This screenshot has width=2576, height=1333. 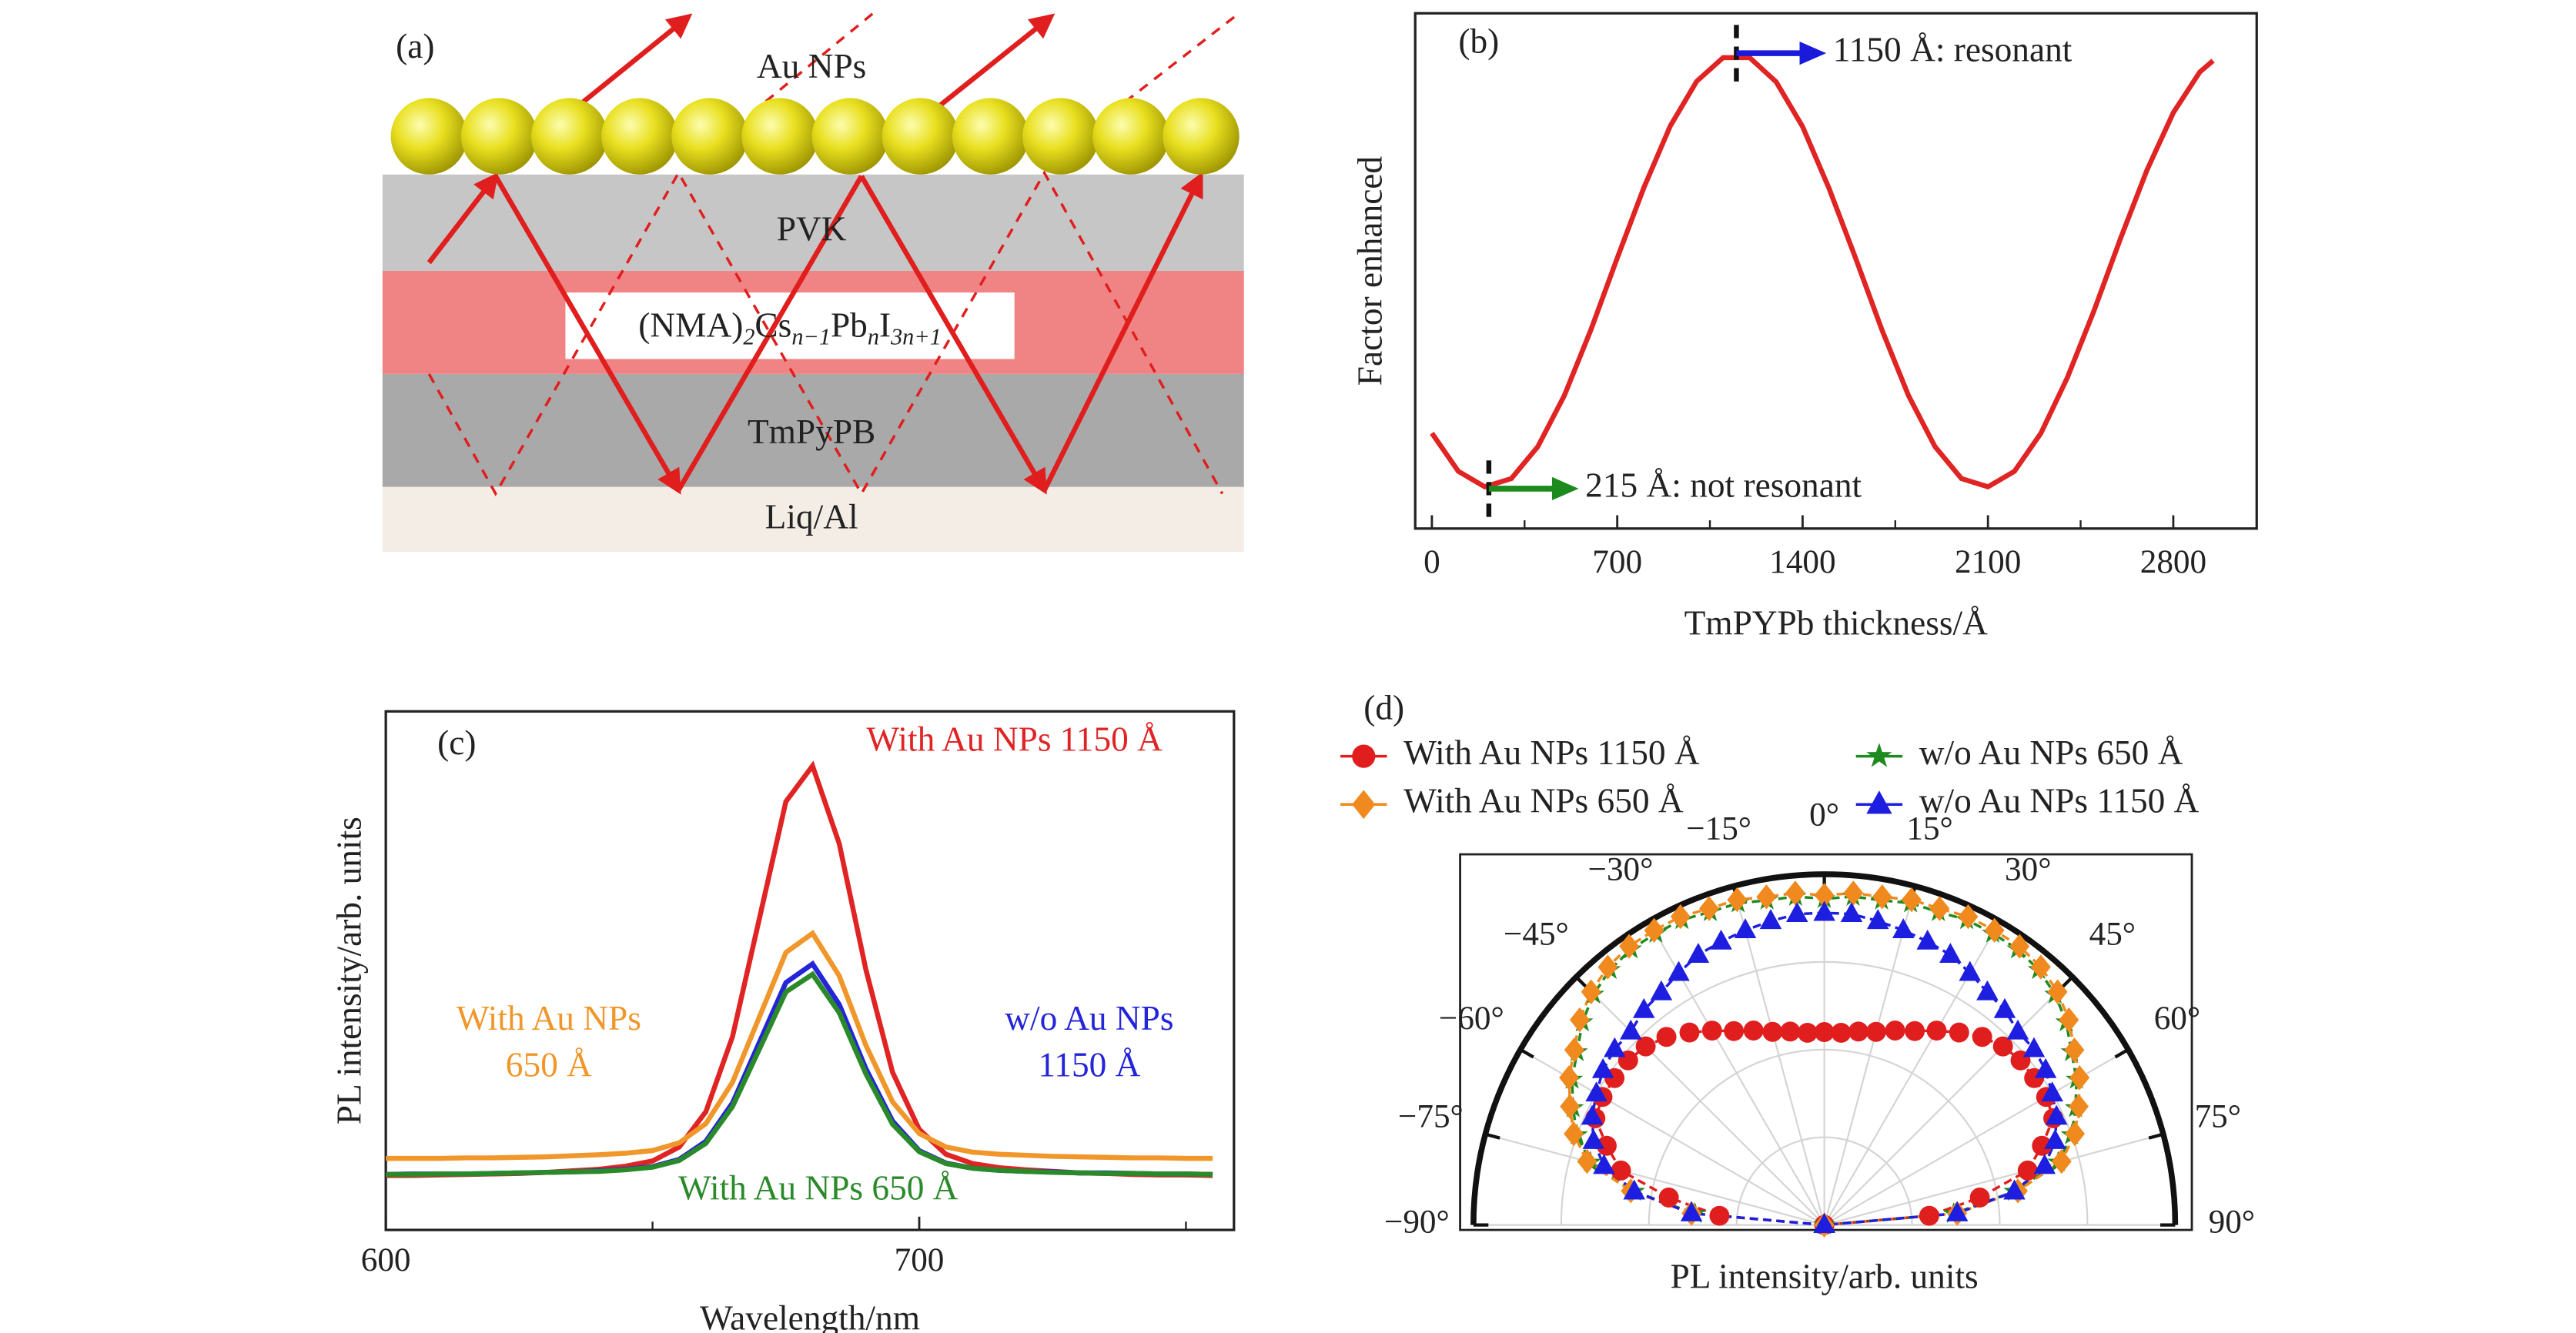 What do you see at coordinates (2232, 1222) in the screenshot?
I see `angle-tick-label: 90°` at bounding box center [2232, 1222].